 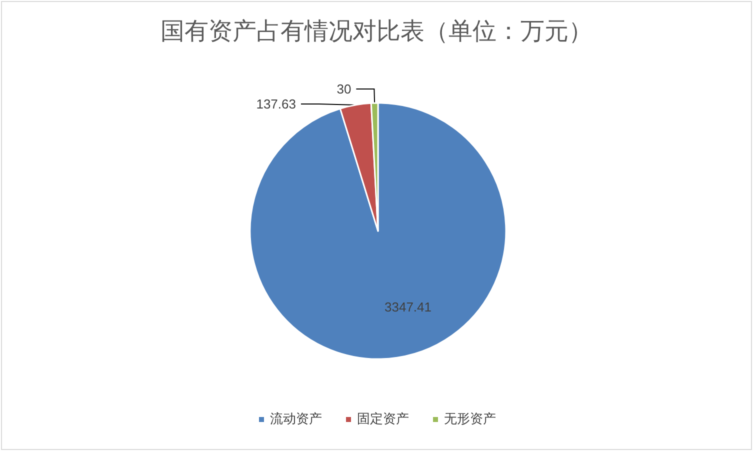 What do you see at coordinates (376, 31) in the screenshot?
I see `chart-title: 国有资产占有情况对比表（单位：万元）` at bounding box center [376, 31].